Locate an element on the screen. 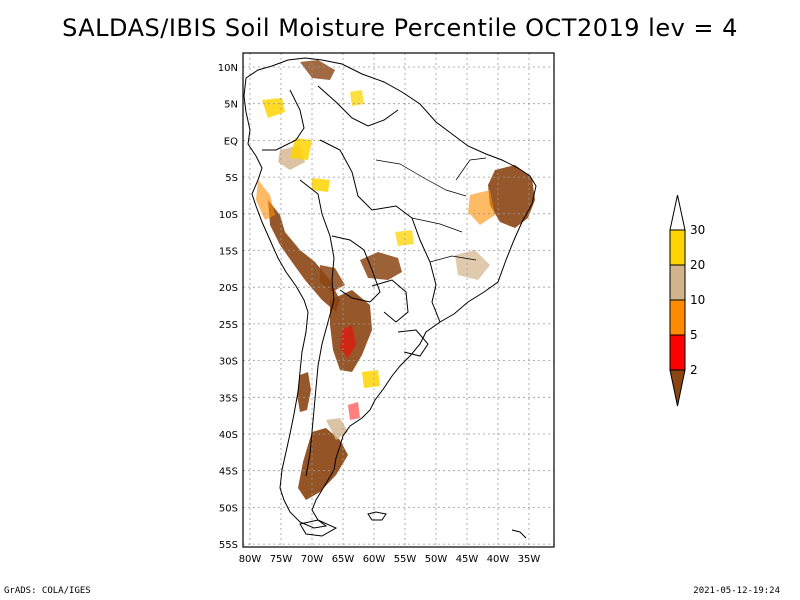  longitude-label: 60W is located at coordinates (374, 559).